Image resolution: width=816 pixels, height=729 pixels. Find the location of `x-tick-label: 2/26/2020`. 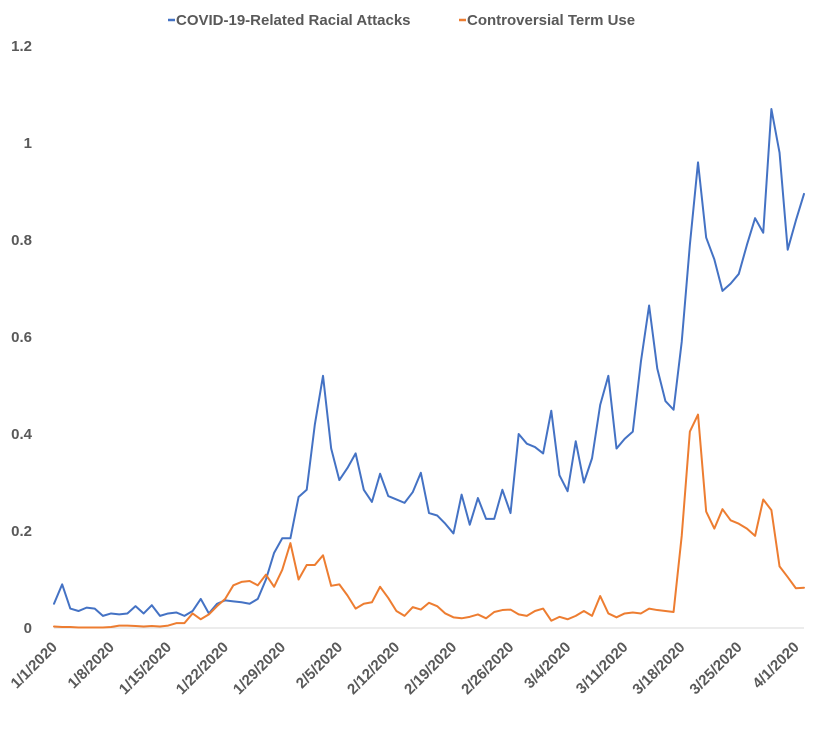

x-tick-label: 2/26/2020 is located at coordinates (487, 668).